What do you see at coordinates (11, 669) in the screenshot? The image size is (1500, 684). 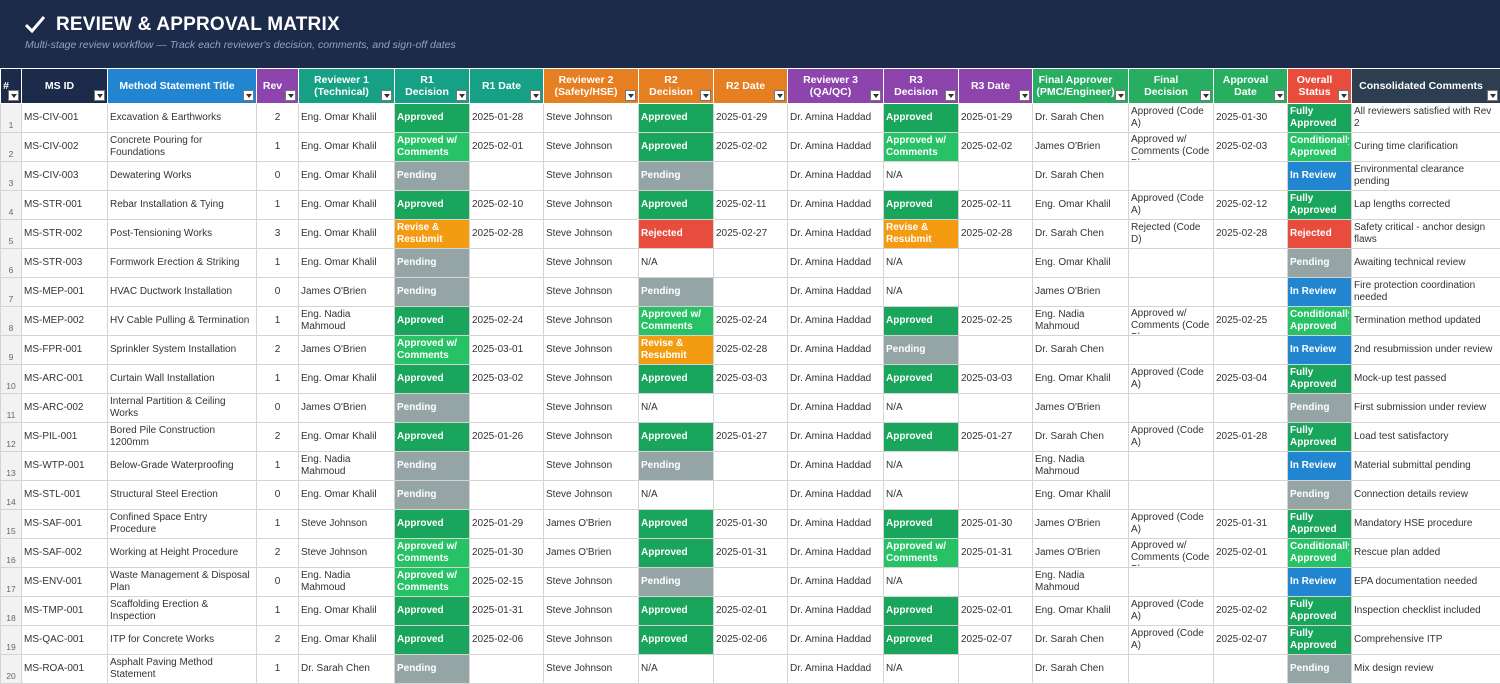 I see `row-number-cell: 20` at bounding box center [11, 669].